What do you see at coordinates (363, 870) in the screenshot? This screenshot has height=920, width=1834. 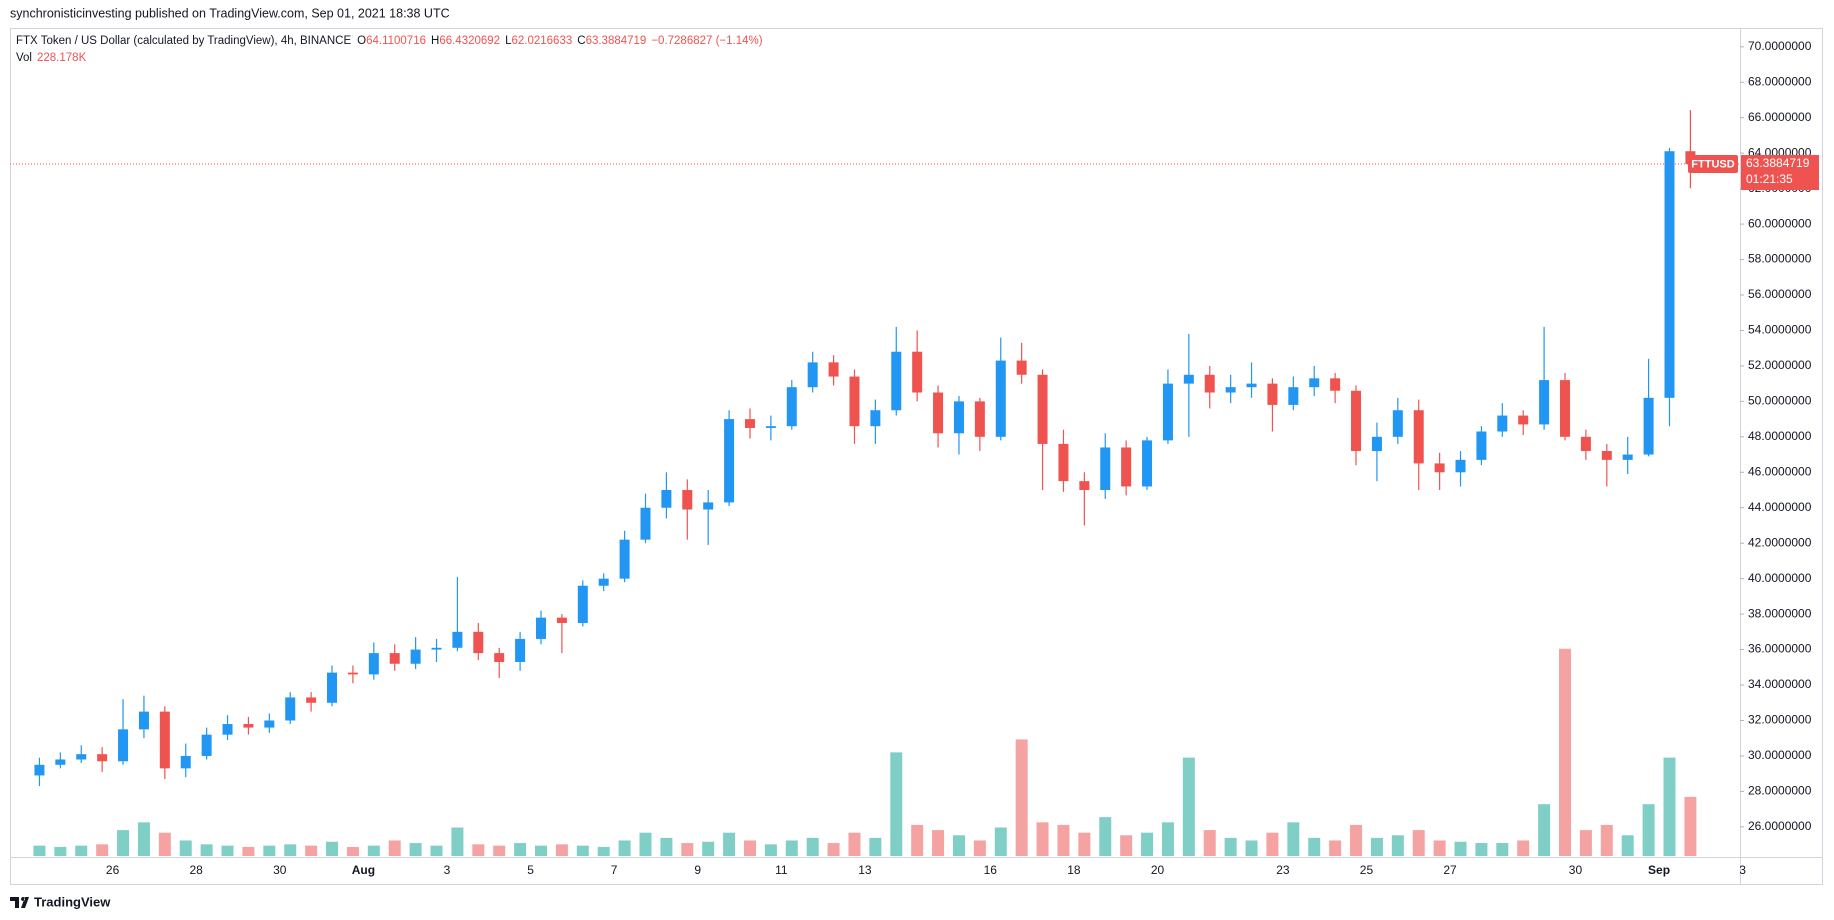 I see `x-tick-label: Aug` at bounding box center [363, 870].